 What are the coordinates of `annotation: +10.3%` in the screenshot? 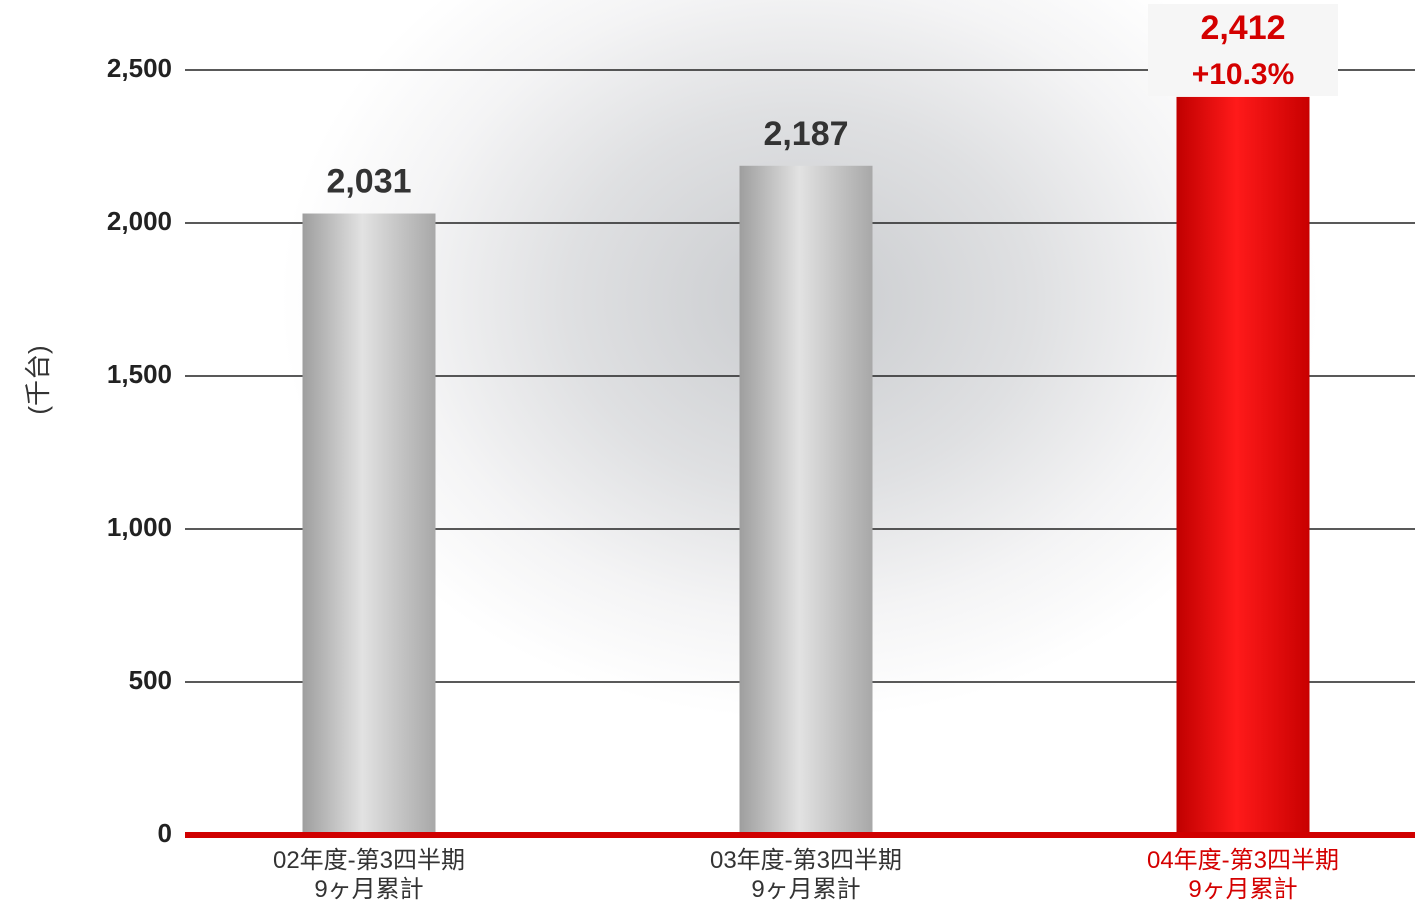 It's located at (1243, 74).